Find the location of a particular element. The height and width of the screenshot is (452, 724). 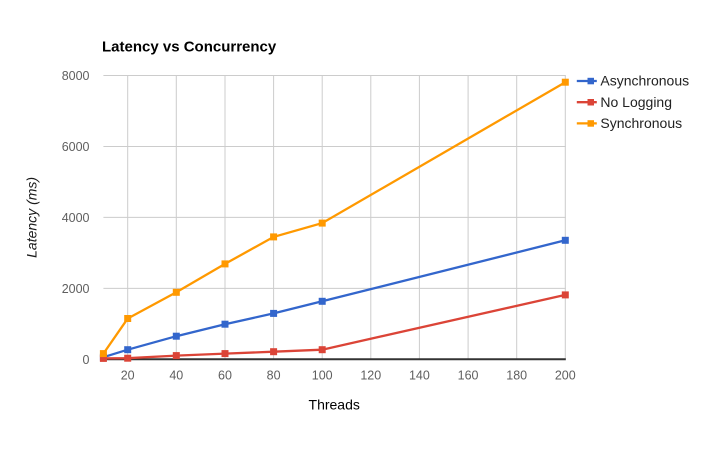

svg-text: 160 is located at coordinates (468, 376).